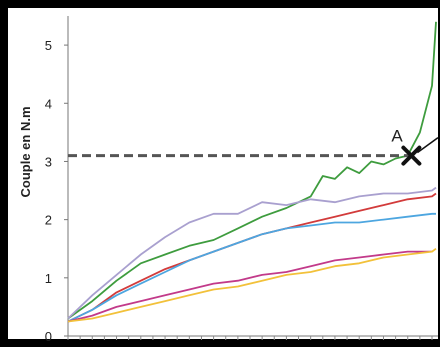 The height and width of the screenshot is (347, 440). Describe the element at coordinates (48, 161) in the screenshot. I see `y-tick-label: 3` at that location.